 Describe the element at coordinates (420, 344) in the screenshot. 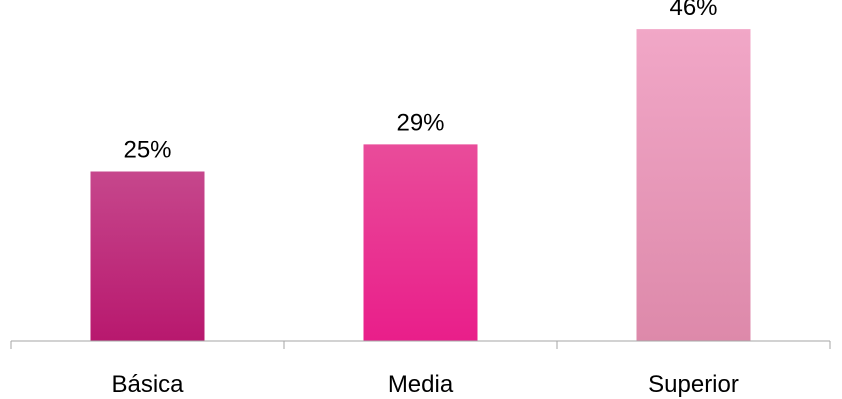

I see `x-axis` at that location.